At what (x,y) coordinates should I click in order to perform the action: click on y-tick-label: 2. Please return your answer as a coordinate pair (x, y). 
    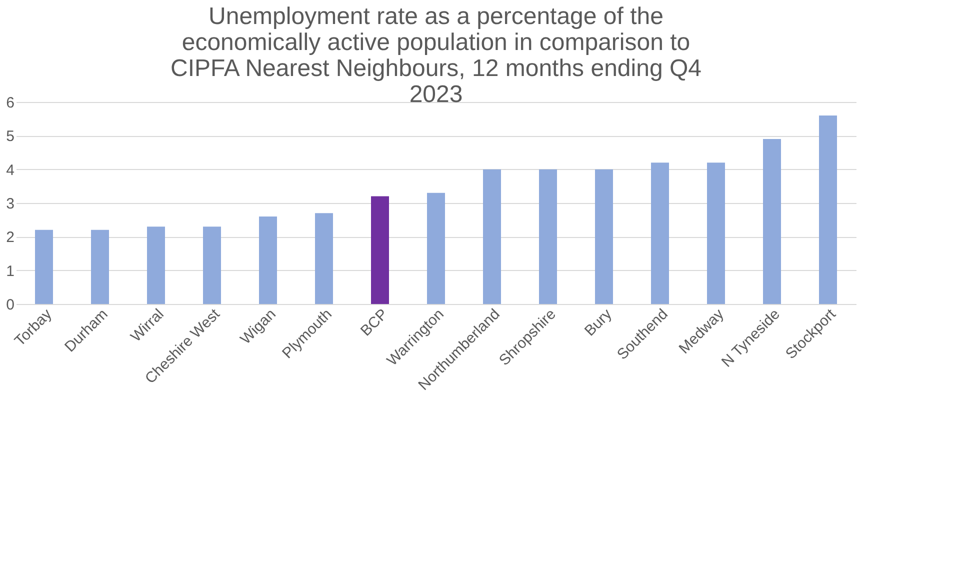
    Looking at the image, I should click on (10, 237).